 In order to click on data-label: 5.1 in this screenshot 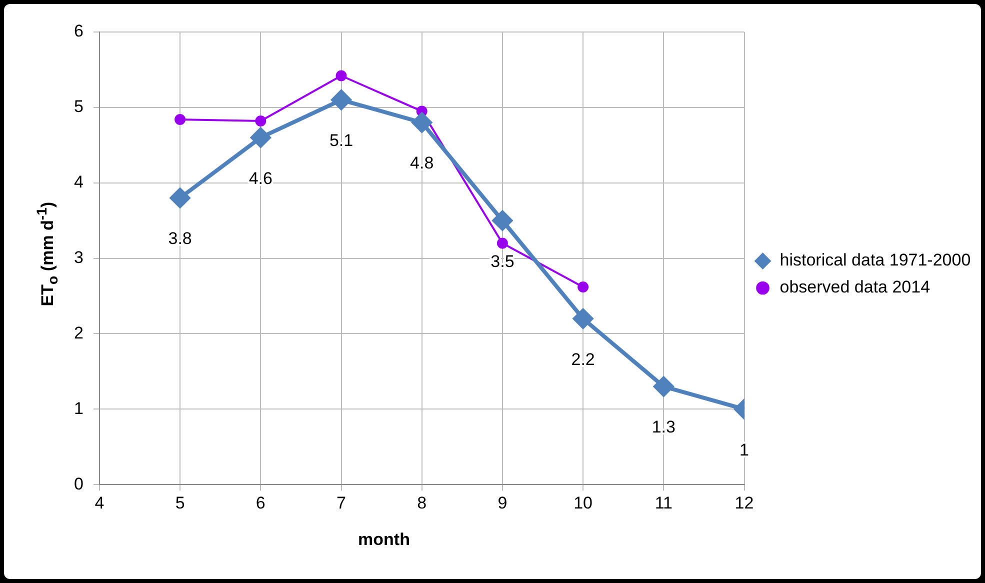, I will do `click(341, 140)`.